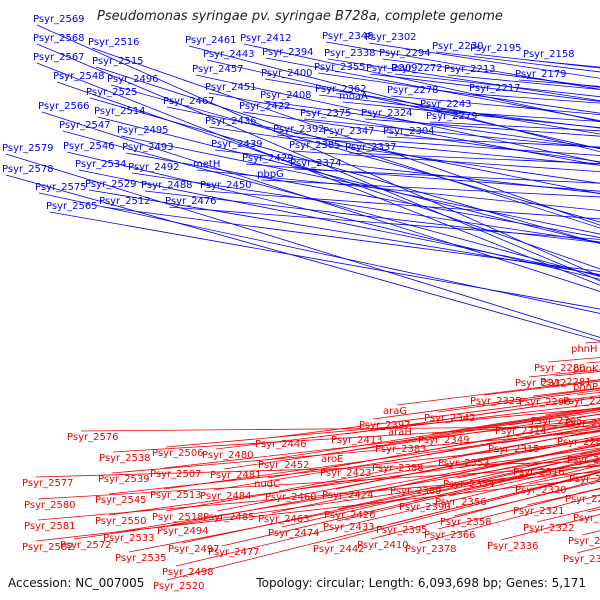 The image size is (600, 600). I want to click on gene-label-forward: Psyr_2408, so click(286, 95).